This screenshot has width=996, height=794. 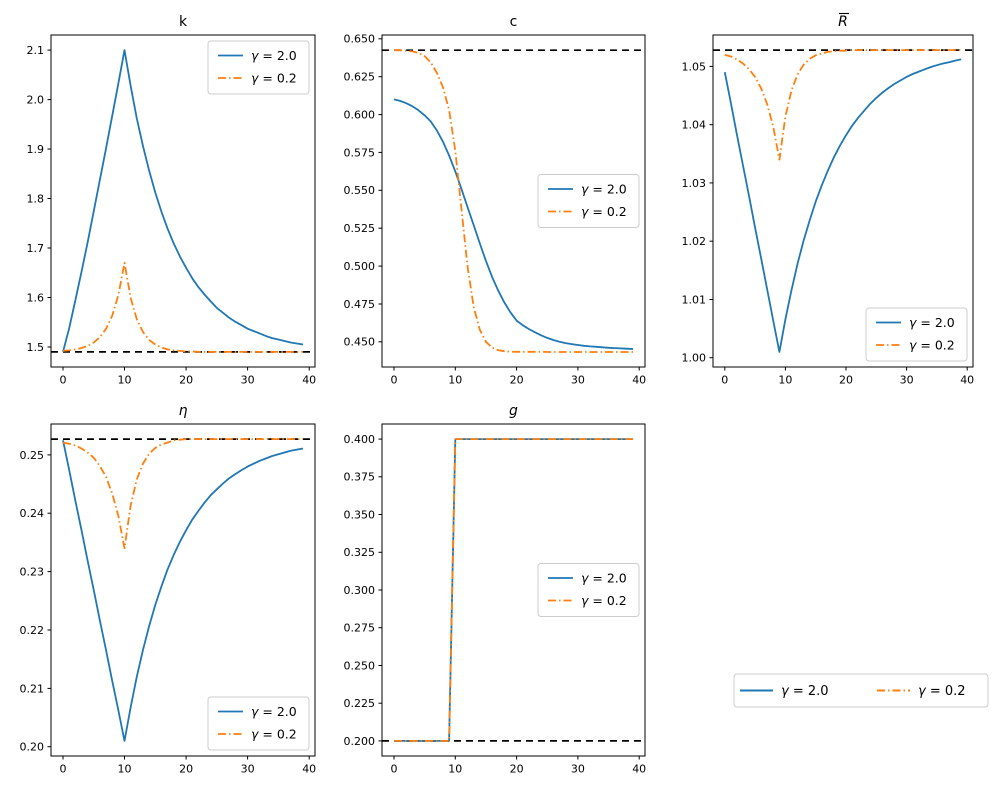 What do you see at coordinates (360, 77) in the screenshot?
I see `y-tick-label: 0.625` at bounding box center [360, 77].